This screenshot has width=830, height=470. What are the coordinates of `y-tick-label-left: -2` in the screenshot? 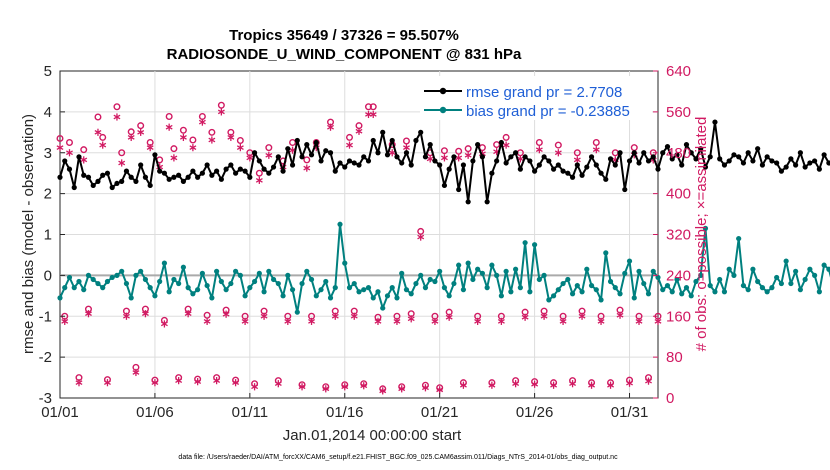 It's located at (45, 357).